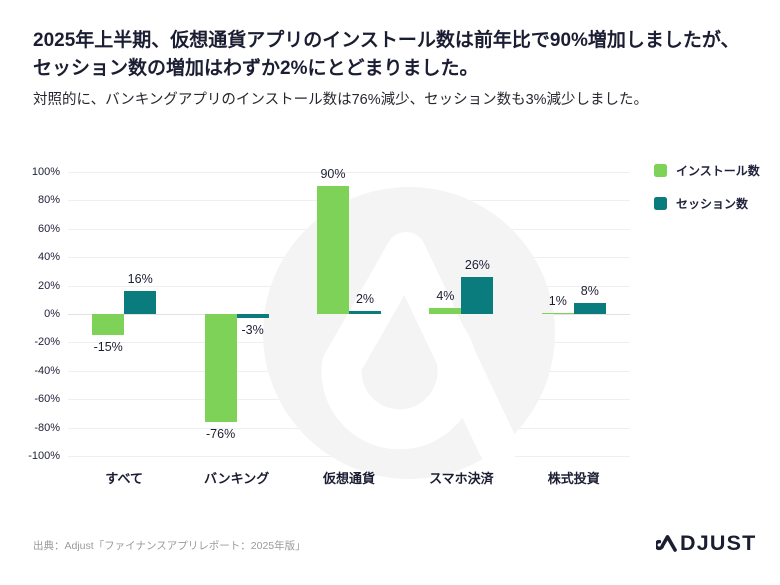 Image resolution: width=780 pixels, height=585 pixels. Describe the element at coordinates (220, 368) in the screenshot. I see `bar-インストール数-バンキング` at that location.